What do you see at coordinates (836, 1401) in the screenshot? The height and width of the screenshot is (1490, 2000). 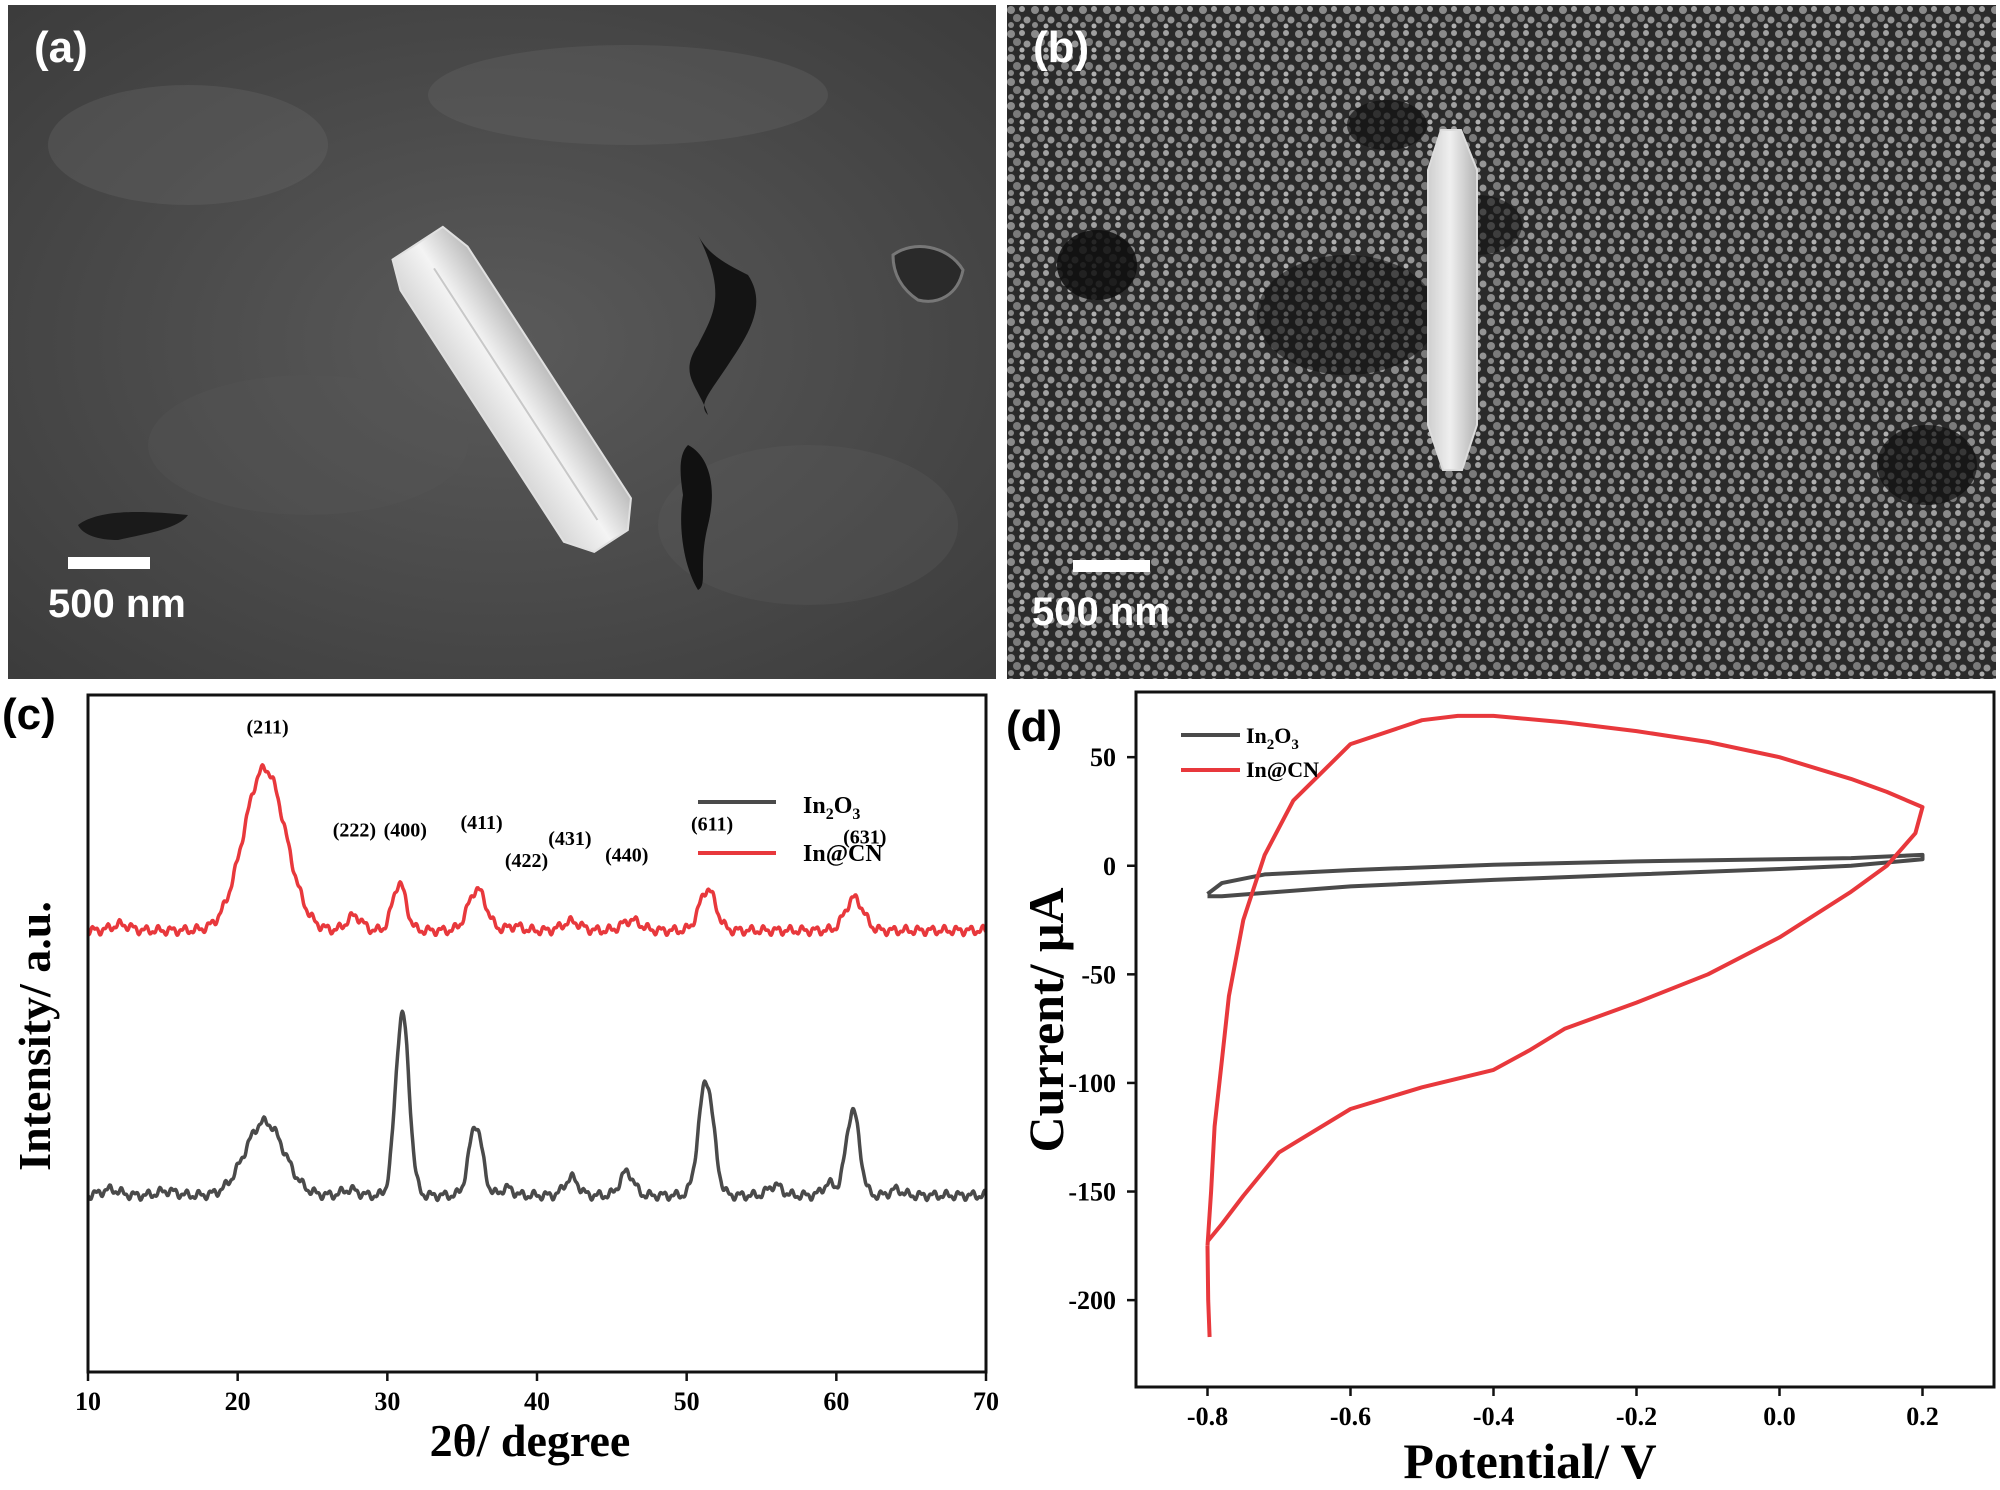 I see `xrd-x-tick-label-60: 60` at bounding box center [836, 1401].